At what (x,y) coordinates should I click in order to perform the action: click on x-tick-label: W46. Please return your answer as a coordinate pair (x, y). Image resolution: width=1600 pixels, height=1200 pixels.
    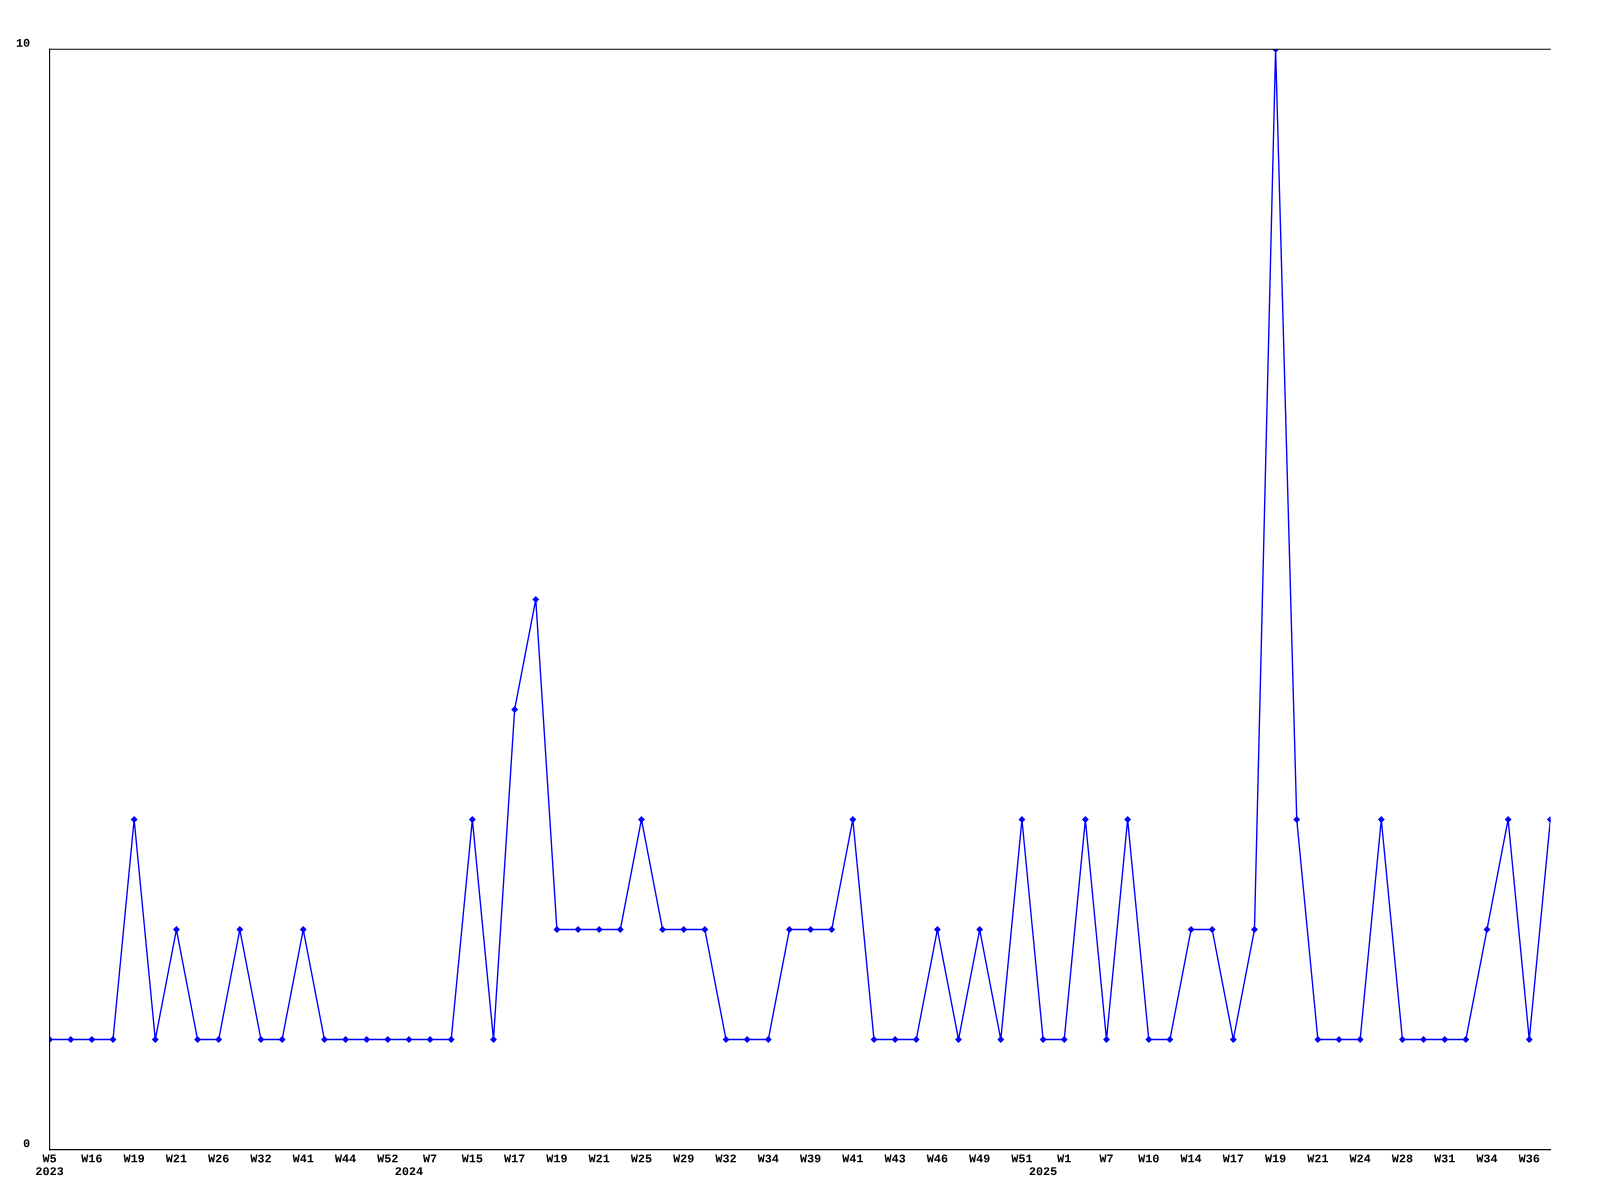
    Looking at the image, I should click on (937, 1158).